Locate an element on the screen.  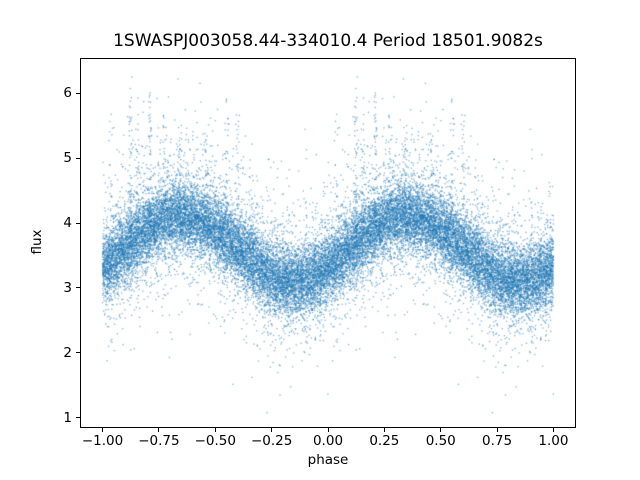
x-axis-label: phase is located at coordinates (328, 460).